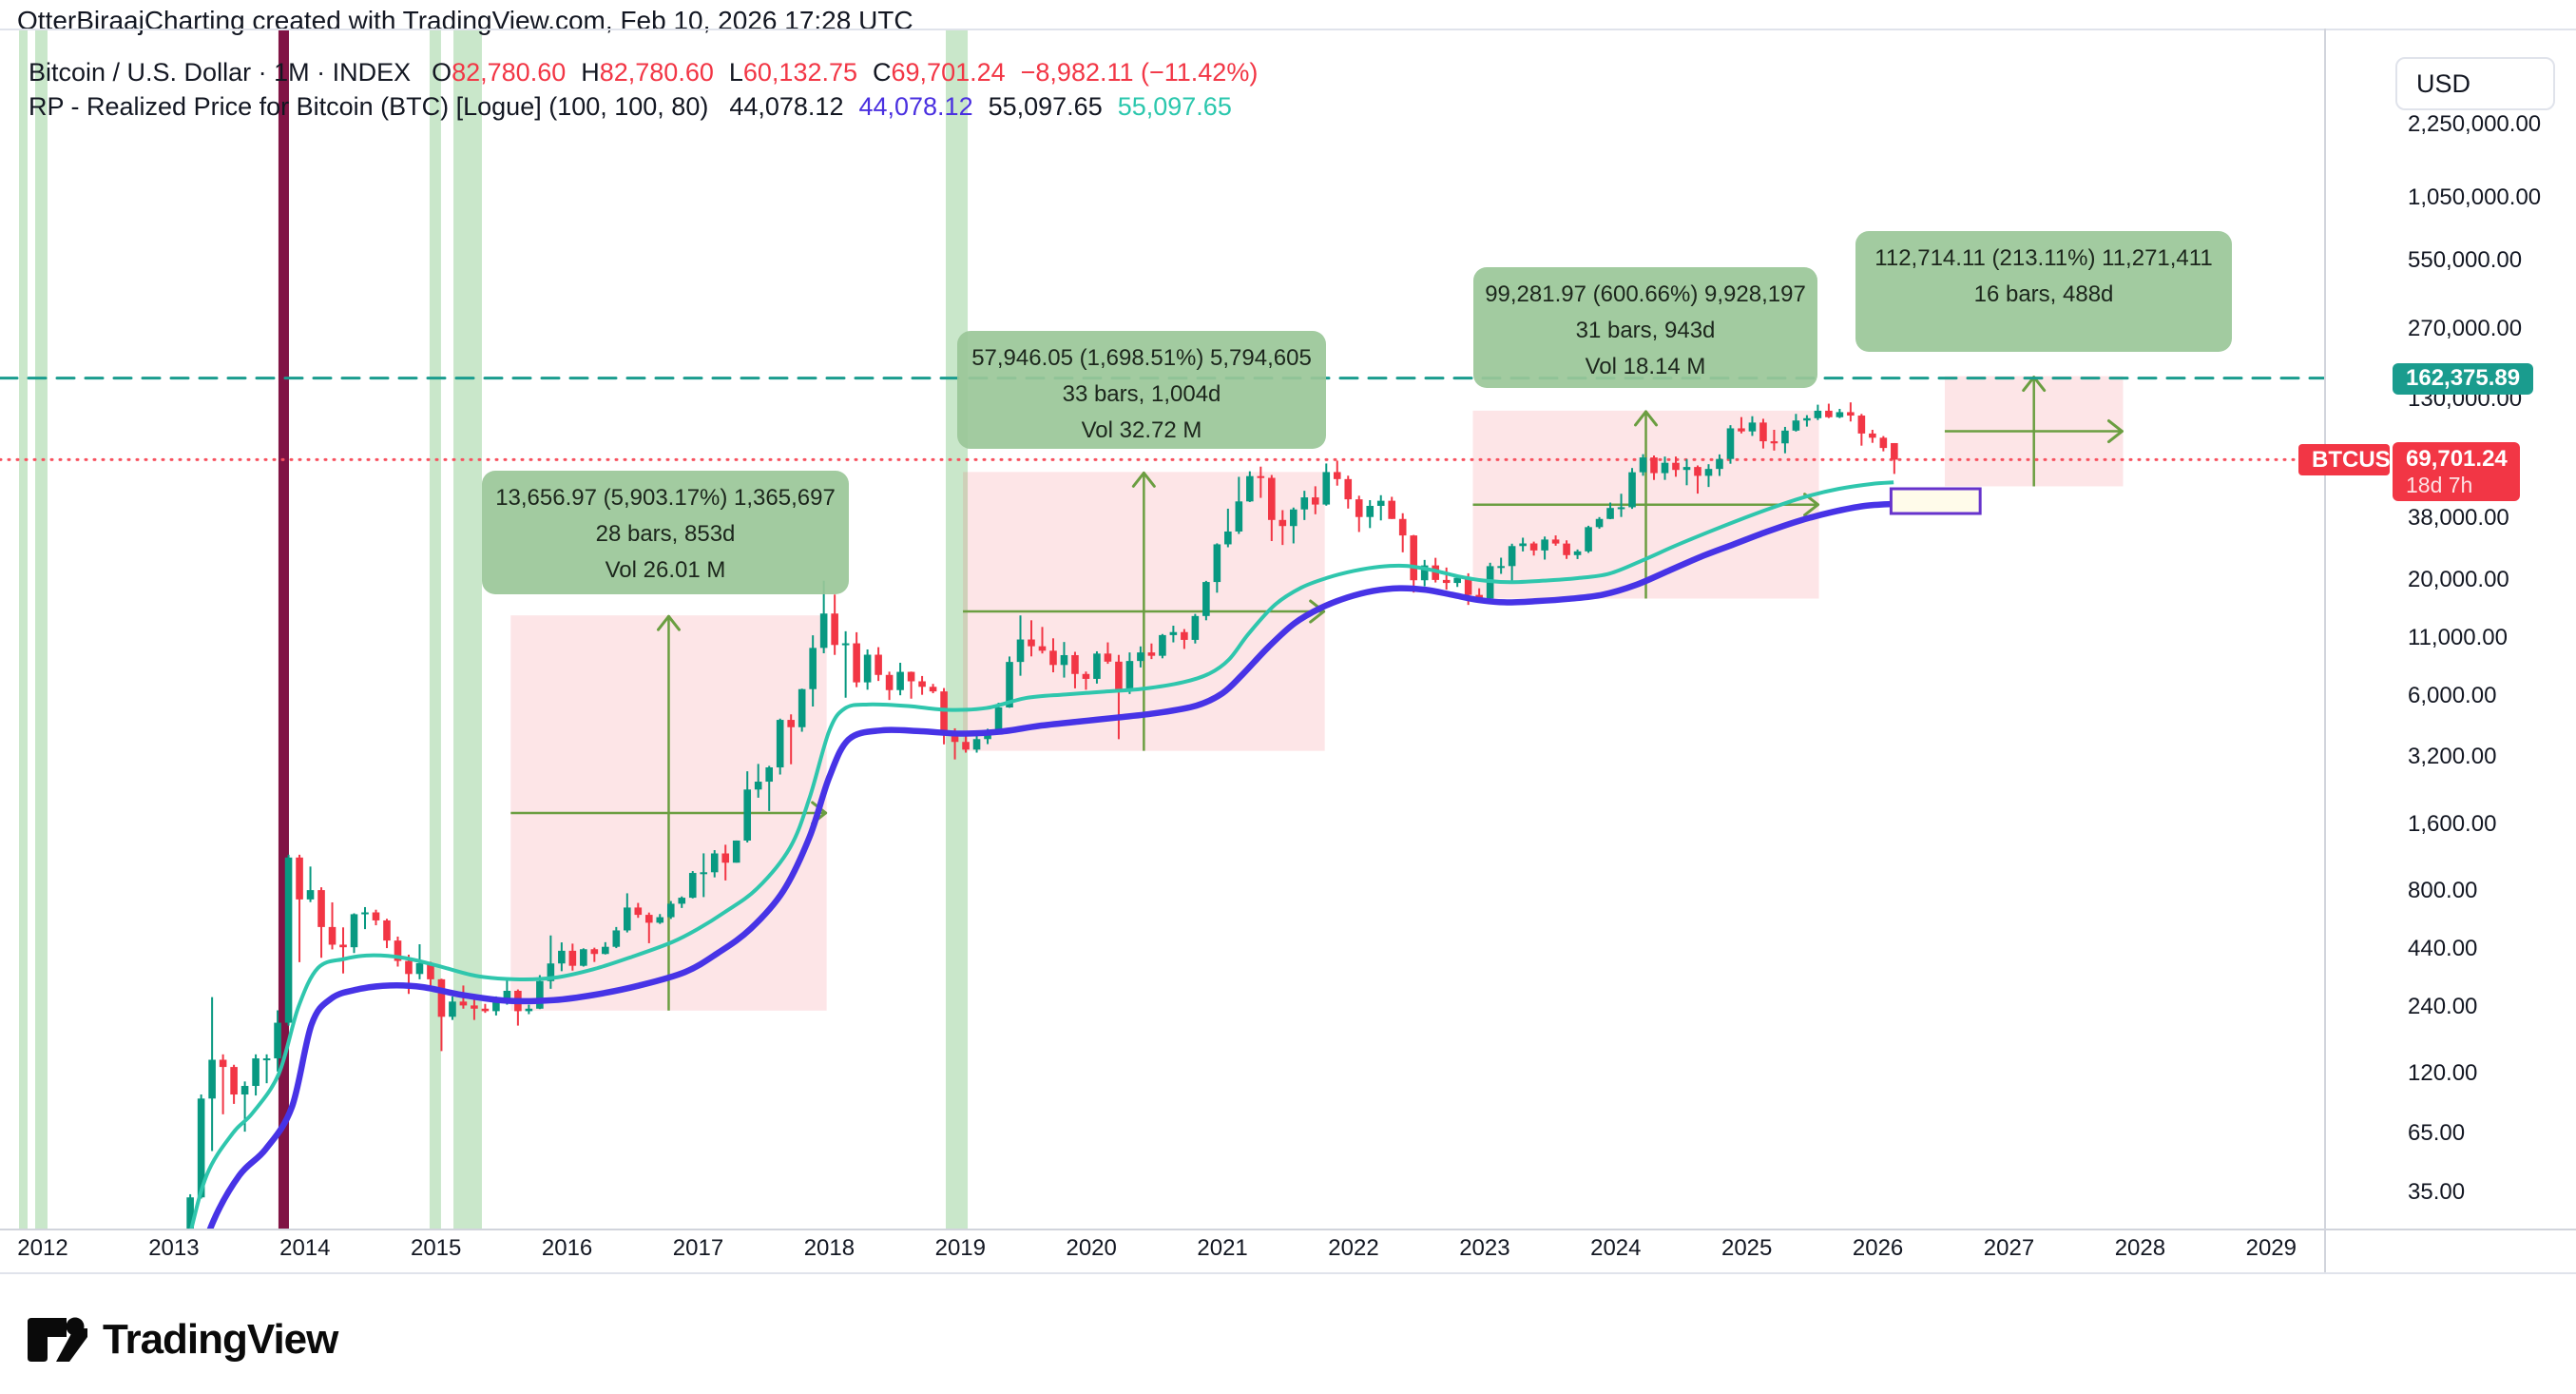 The image size is (2576, 1394). I want to click on y-axis-tick: 240.00, so click(2443, 1007).